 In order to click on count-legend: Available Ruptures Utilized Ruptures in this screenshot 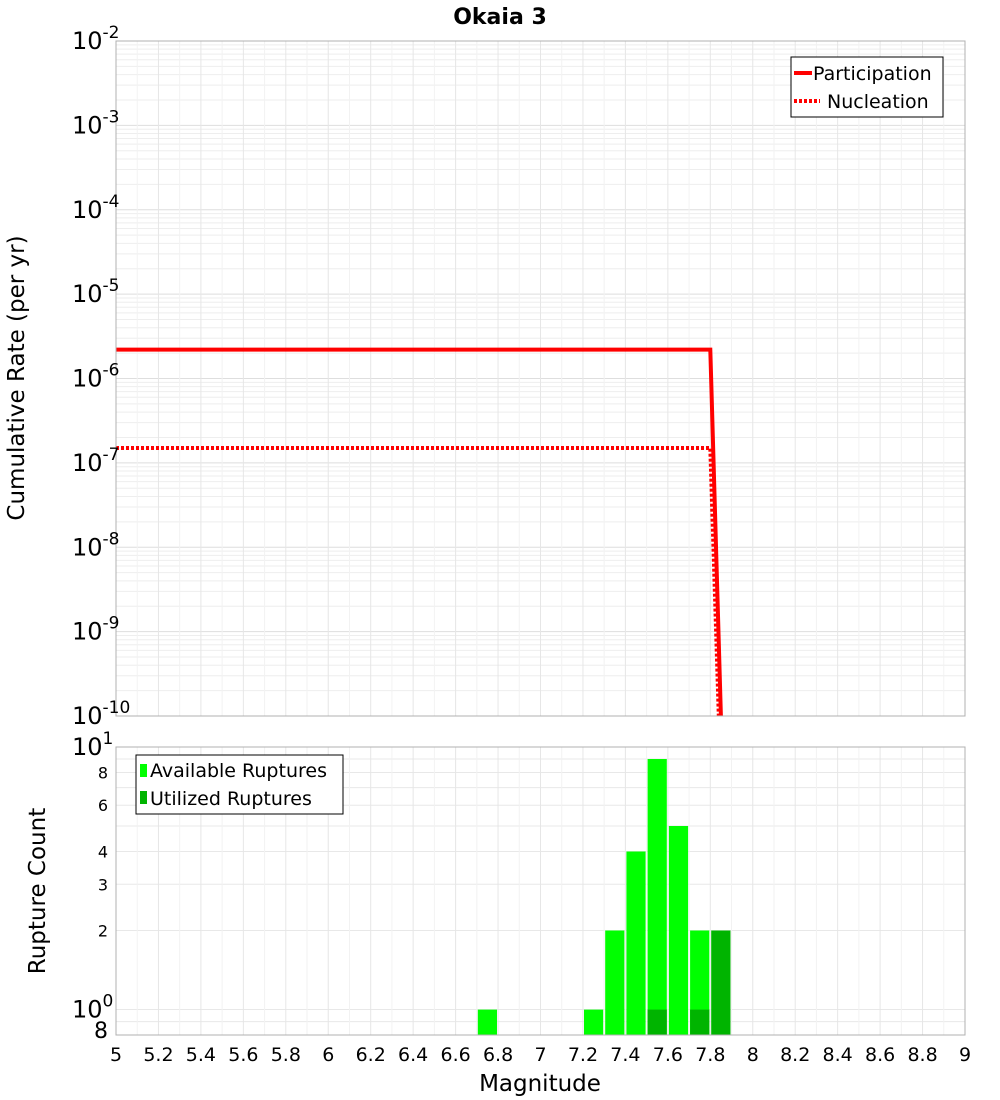, I will do `click(239, 784)`.